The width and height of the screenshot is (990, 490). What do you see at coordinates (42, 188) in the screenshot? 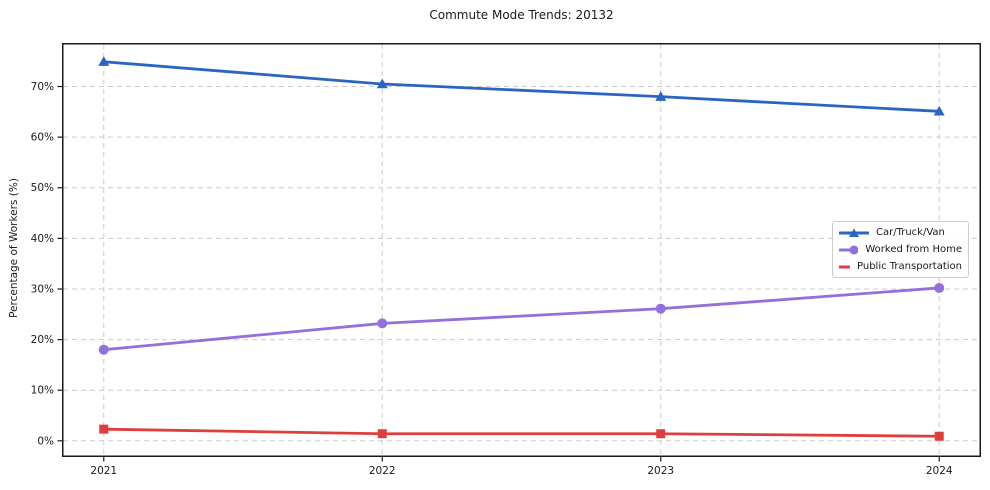
I see `y-tick-label: 50%` at bounding box center [42, 188].